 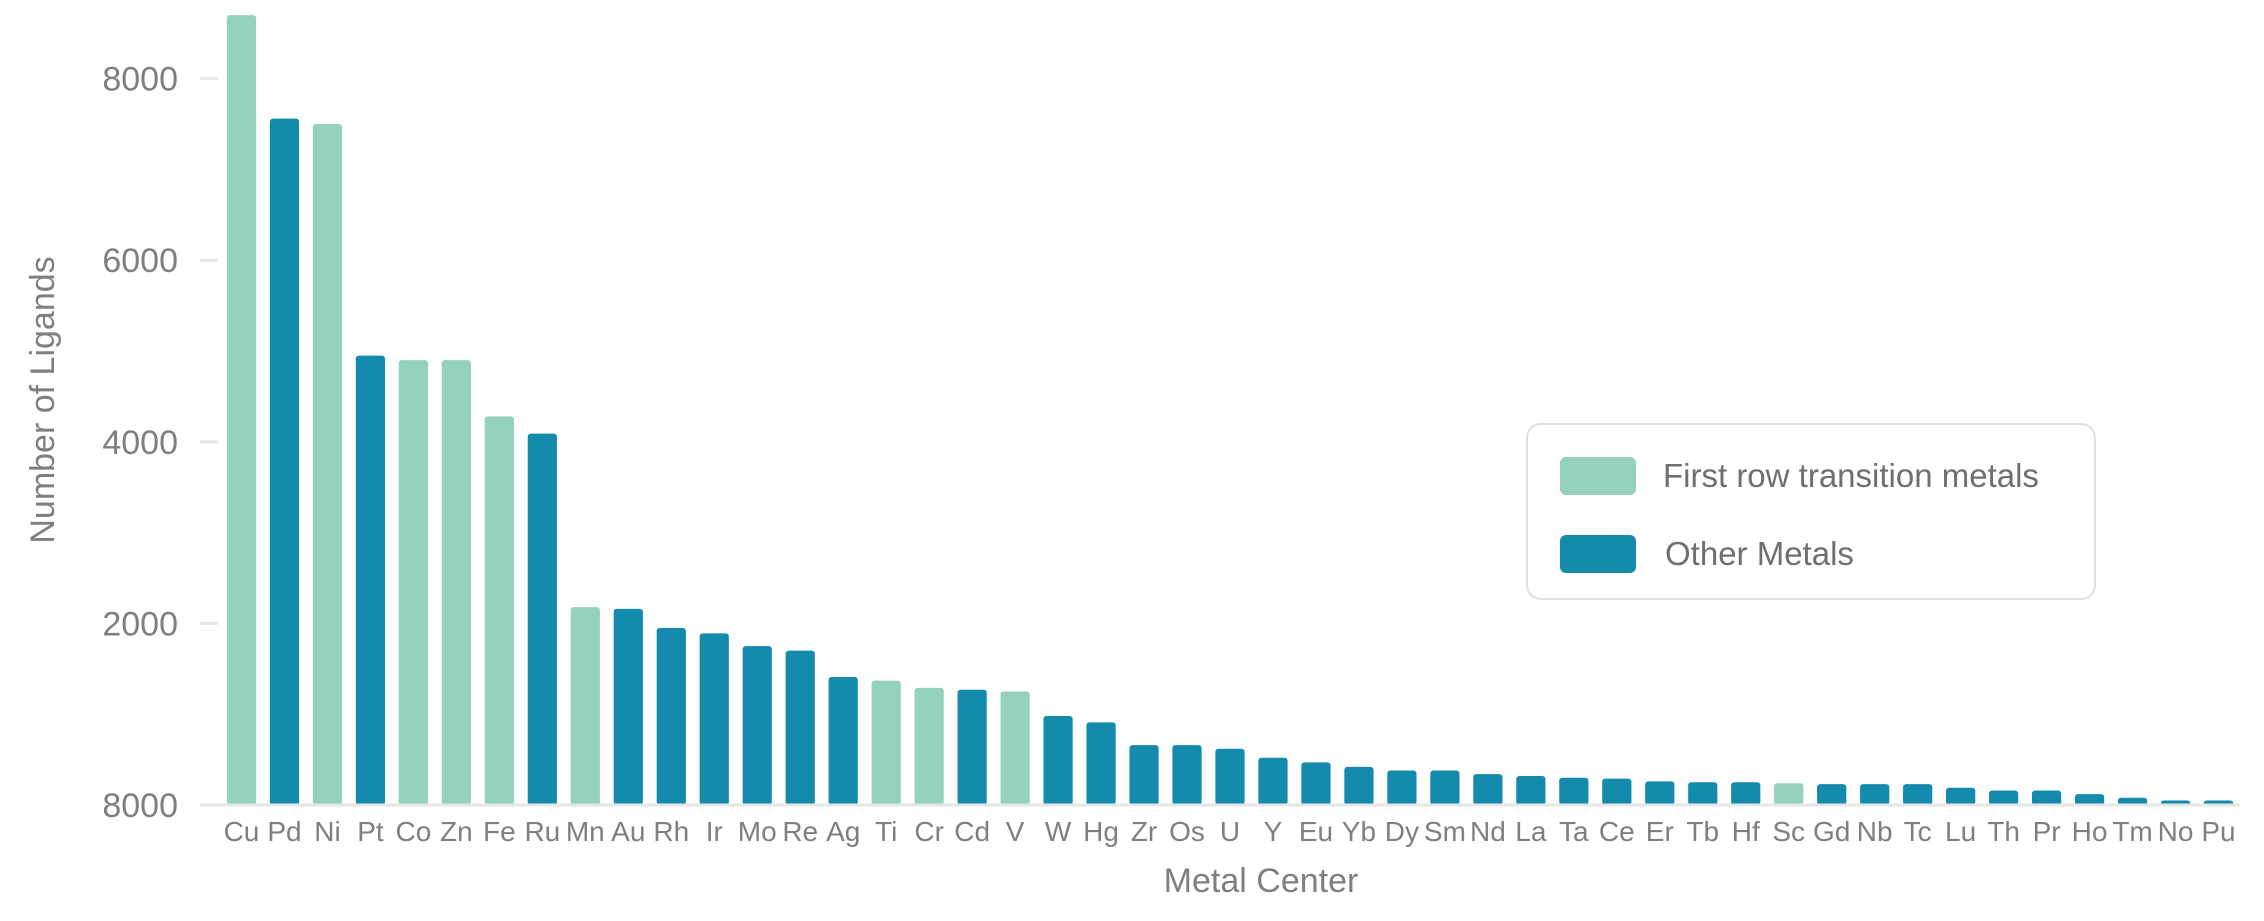 What do you see at coordinates (140, 624) in the screenshot?
I see `y-tick-label: 2000` at bounding box center [140, 624].